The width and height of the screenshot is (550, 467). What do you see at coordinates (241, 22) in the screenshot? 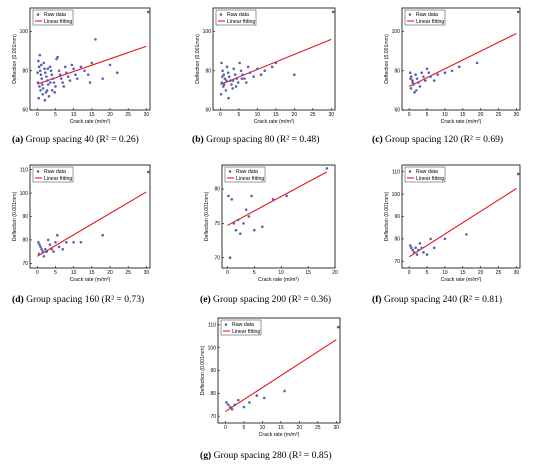
I see `legend-label-fit: Linear fitting` at bounding box center [241, 22].